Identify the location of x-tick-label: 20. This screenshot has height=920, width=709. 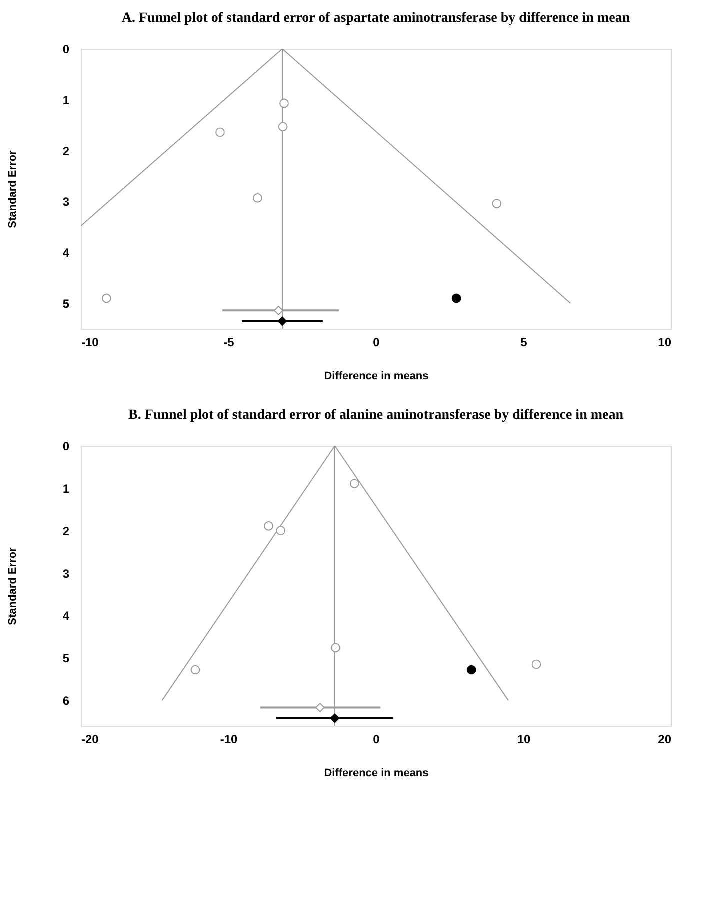
(665, 739).